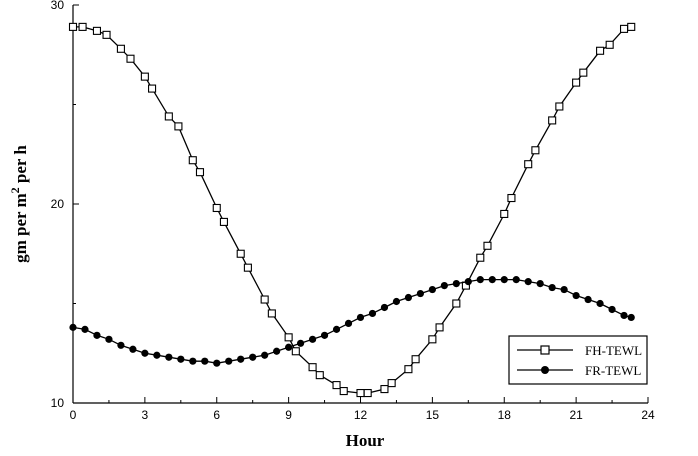 The image size is (698, 456). I want to click on y-axis-title: gm per m2 per h, so click(19, 204).